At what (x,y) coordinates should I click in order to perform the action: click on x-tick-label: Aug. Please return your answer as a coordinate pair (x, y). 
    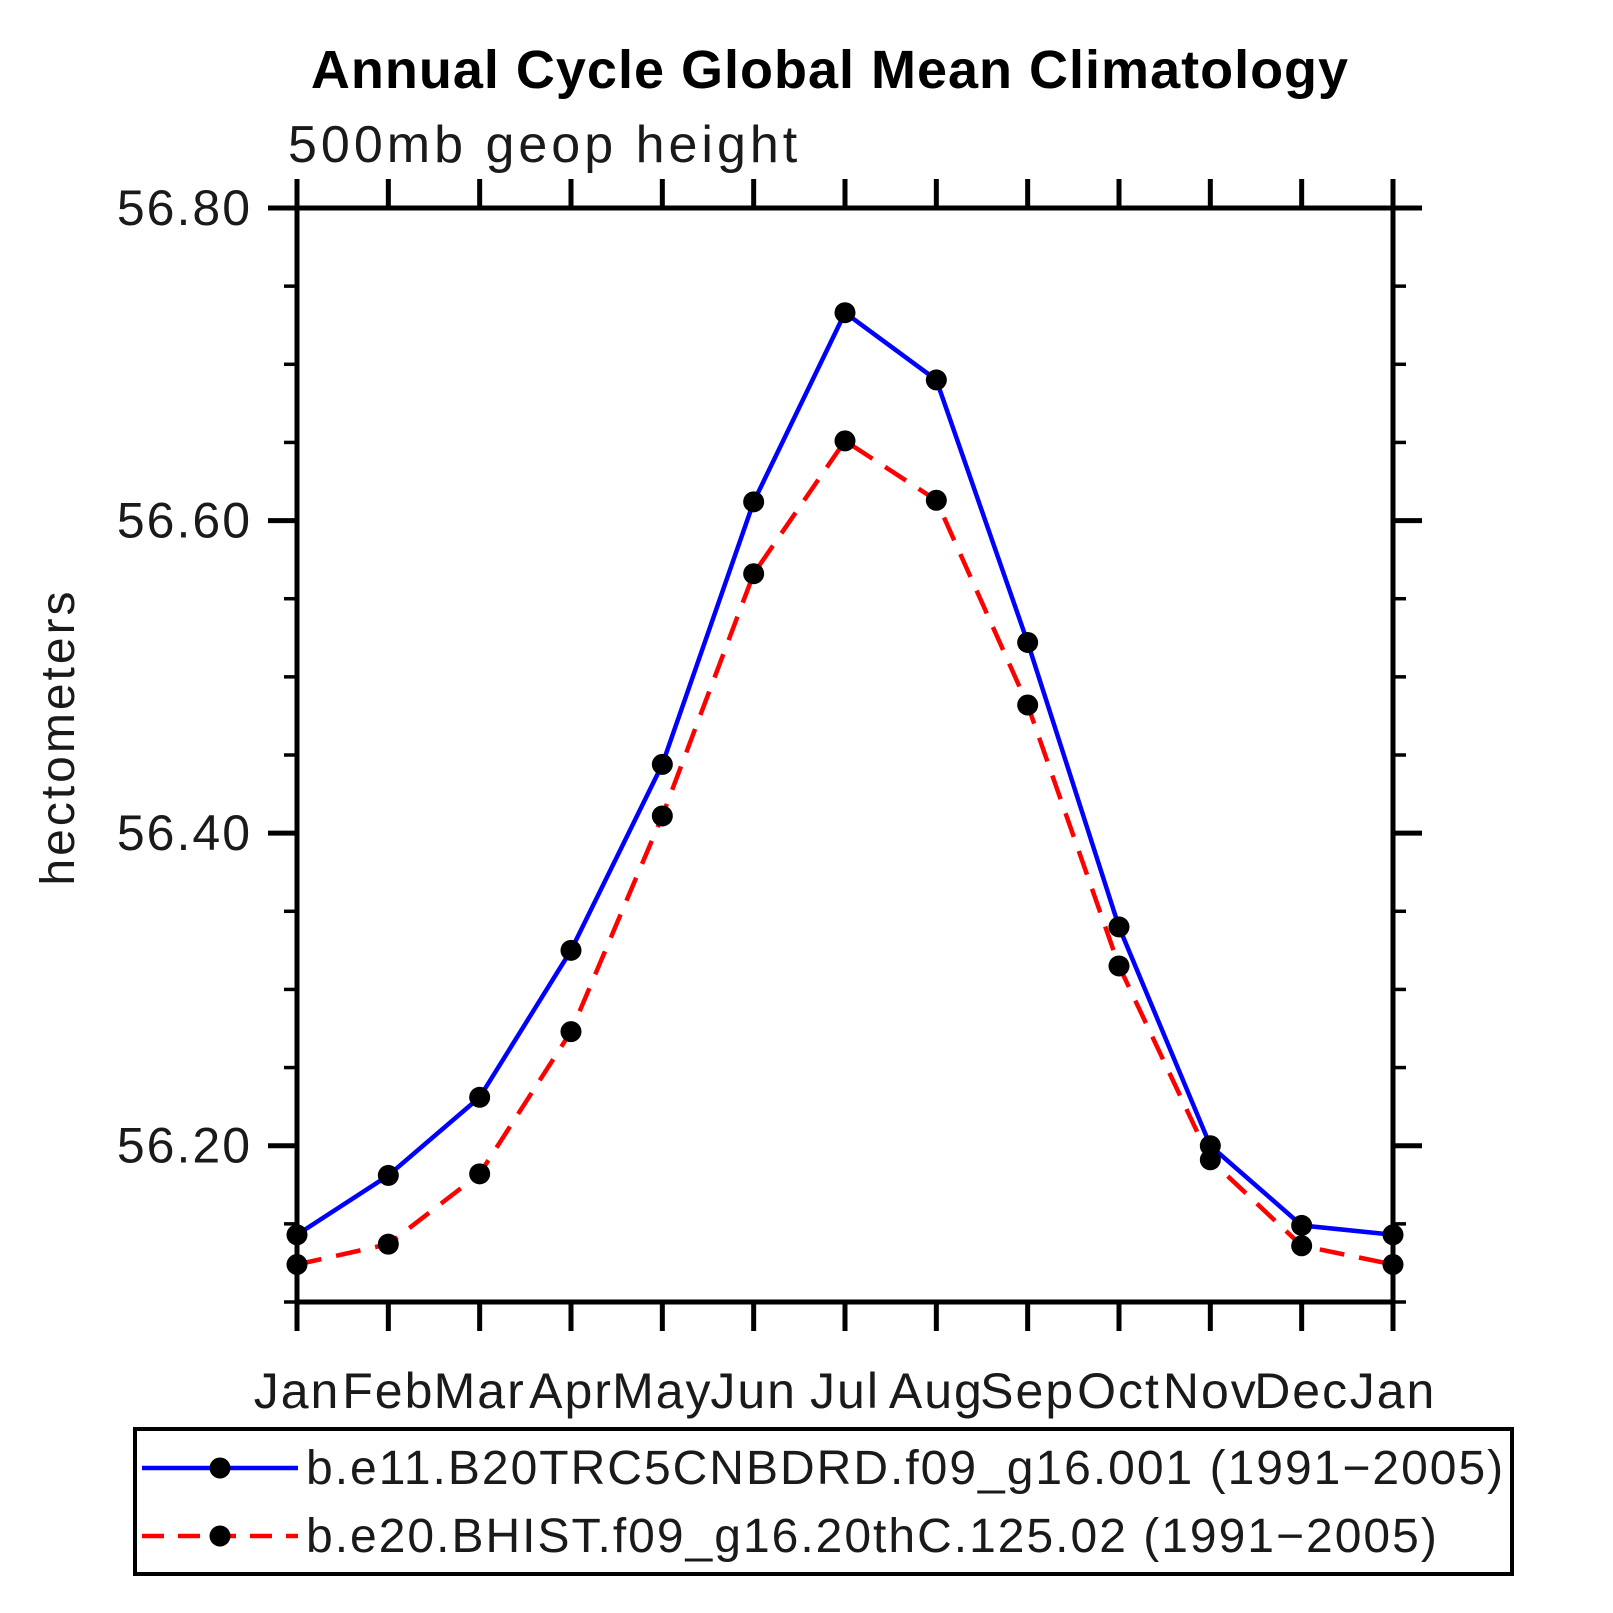
    Looking at the image, I should click on (936, 1391).